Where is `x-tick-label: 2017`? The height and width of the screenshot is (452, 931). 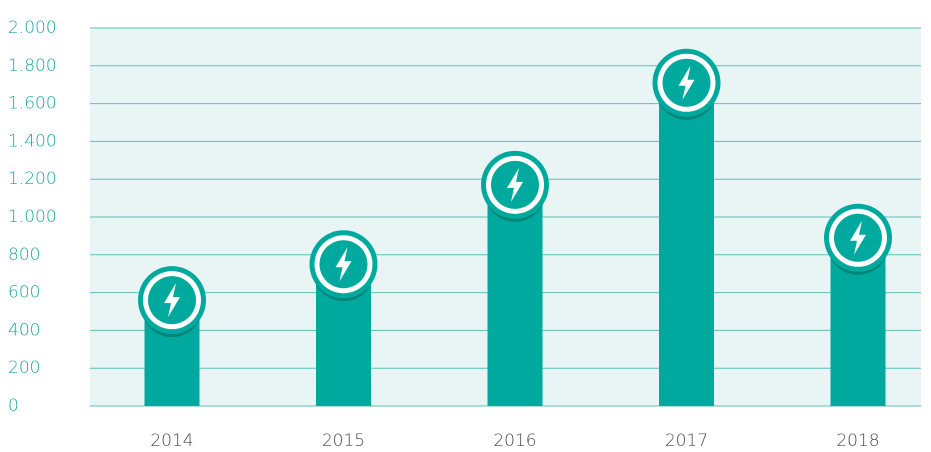 x-tick-label: 2017 is located at coordinates (686, 441).